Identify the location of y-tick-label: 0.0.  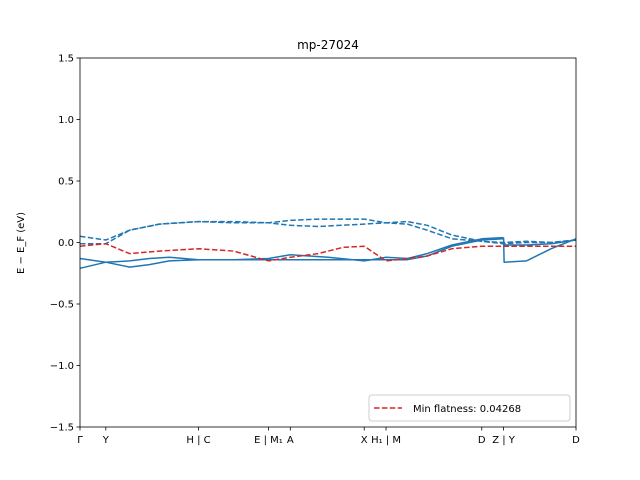
(66, 243).